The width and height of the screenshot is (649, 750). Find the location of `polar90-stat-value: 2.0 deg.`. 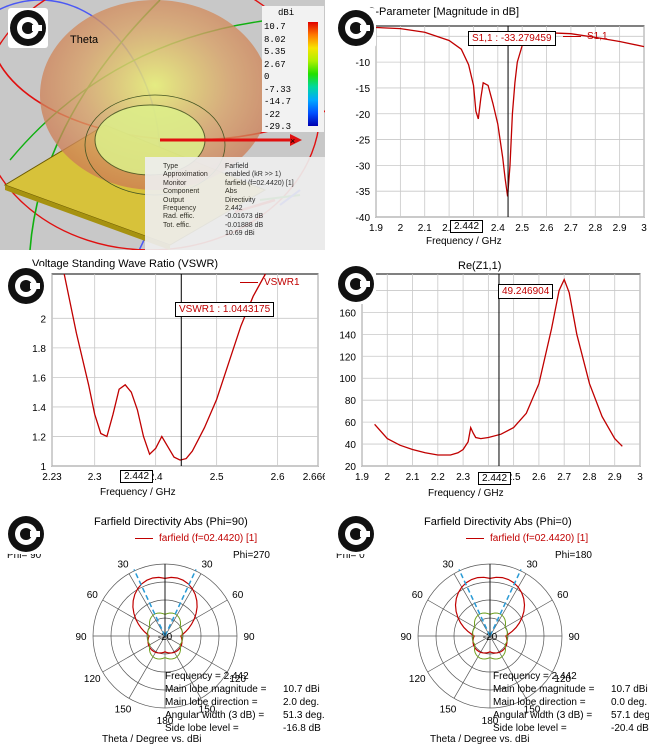

polar90-stat-value: 2.0 deg. is located at coordinates (301, 702).